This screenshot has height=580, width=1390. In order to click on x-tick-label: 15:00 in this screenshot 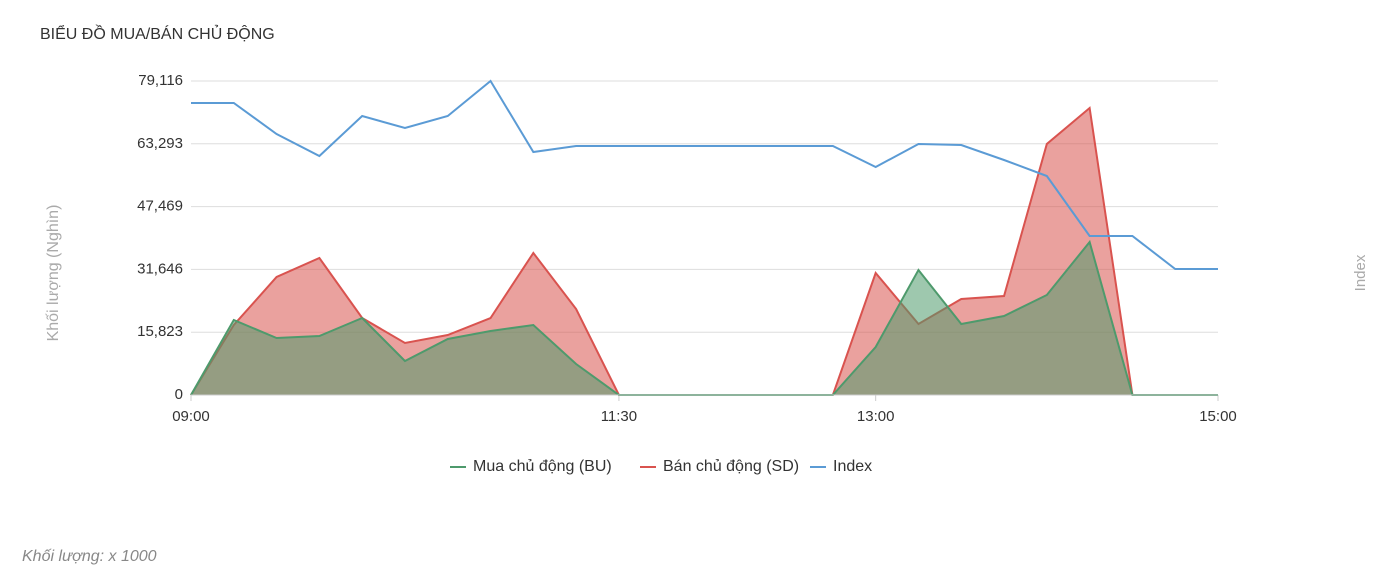, I will do `click(1218, 416)`.